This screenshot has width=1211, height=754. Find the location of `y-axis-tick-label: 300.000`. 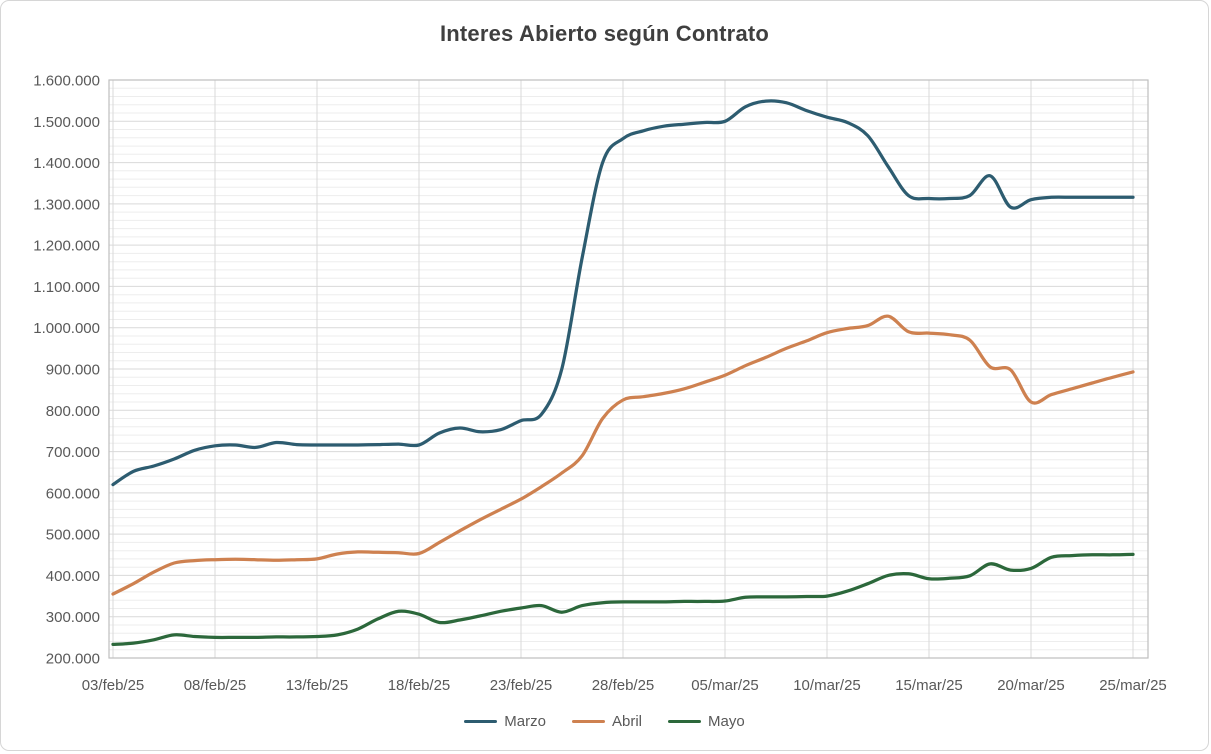

y-axis-tick-label: 300.000 is located at coordinates (73, 617).